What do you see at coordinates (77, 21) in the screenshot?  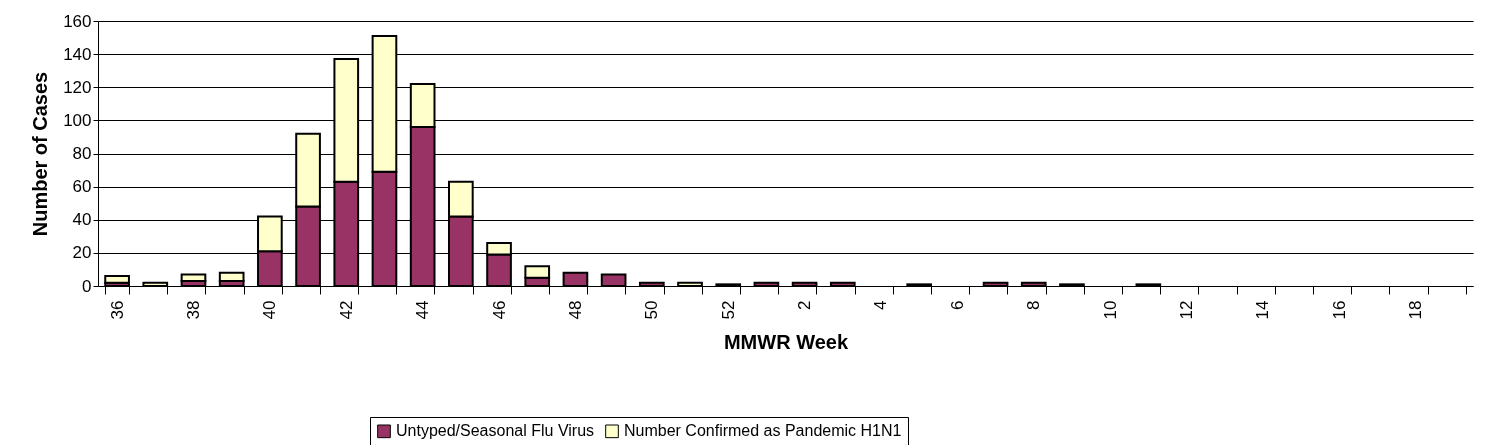 I see `y-tick-label: 160` at bounding box center [77, 21].